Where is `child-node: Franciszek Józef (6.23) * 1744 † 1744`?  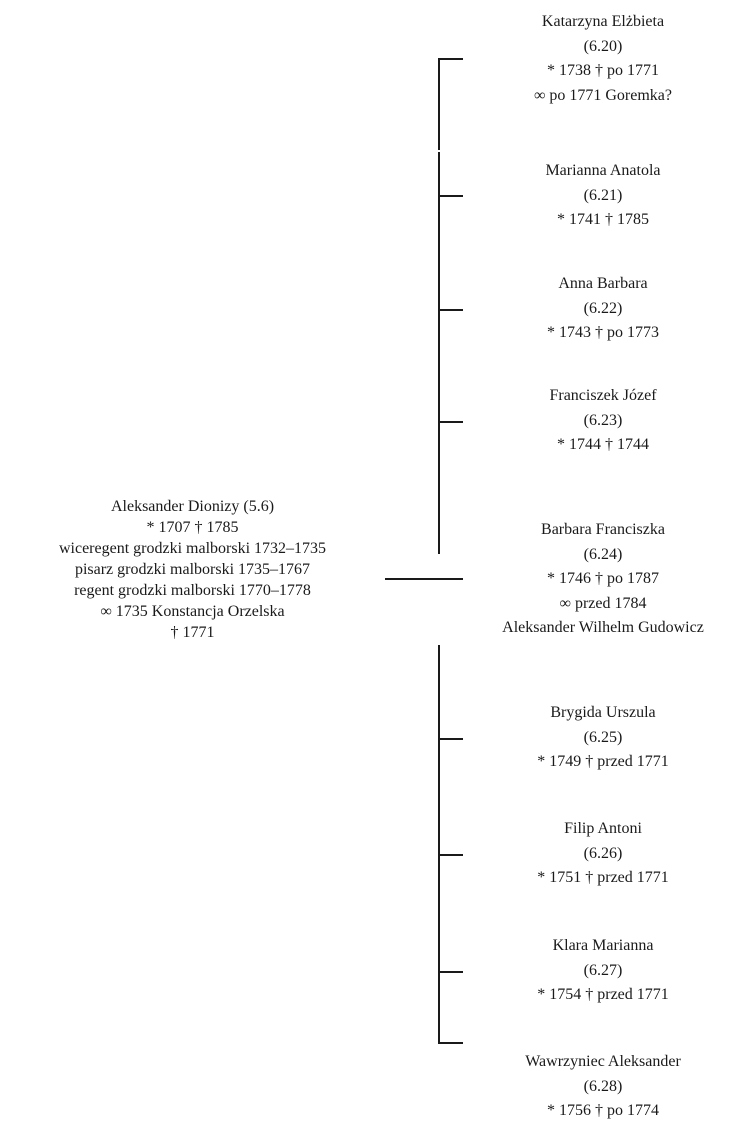
child-node: Franciszek Józef (6.23) * 1744 † 1744 is located at coordinates (603, 421).